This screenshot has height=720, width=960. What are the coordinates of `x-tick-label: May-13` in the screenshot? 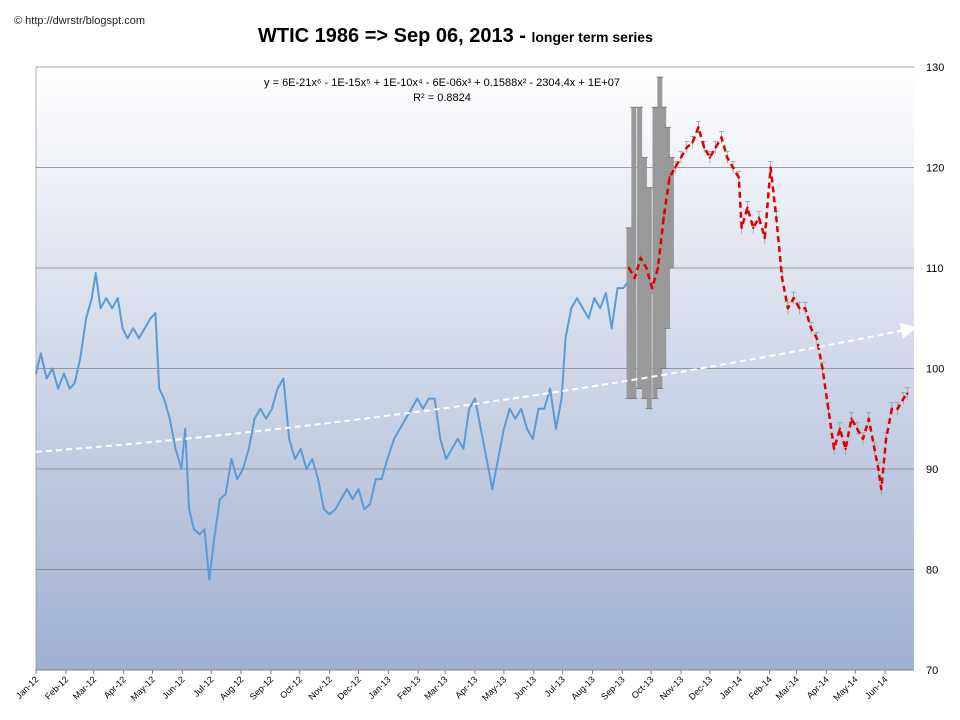 It's located at (494, 688).